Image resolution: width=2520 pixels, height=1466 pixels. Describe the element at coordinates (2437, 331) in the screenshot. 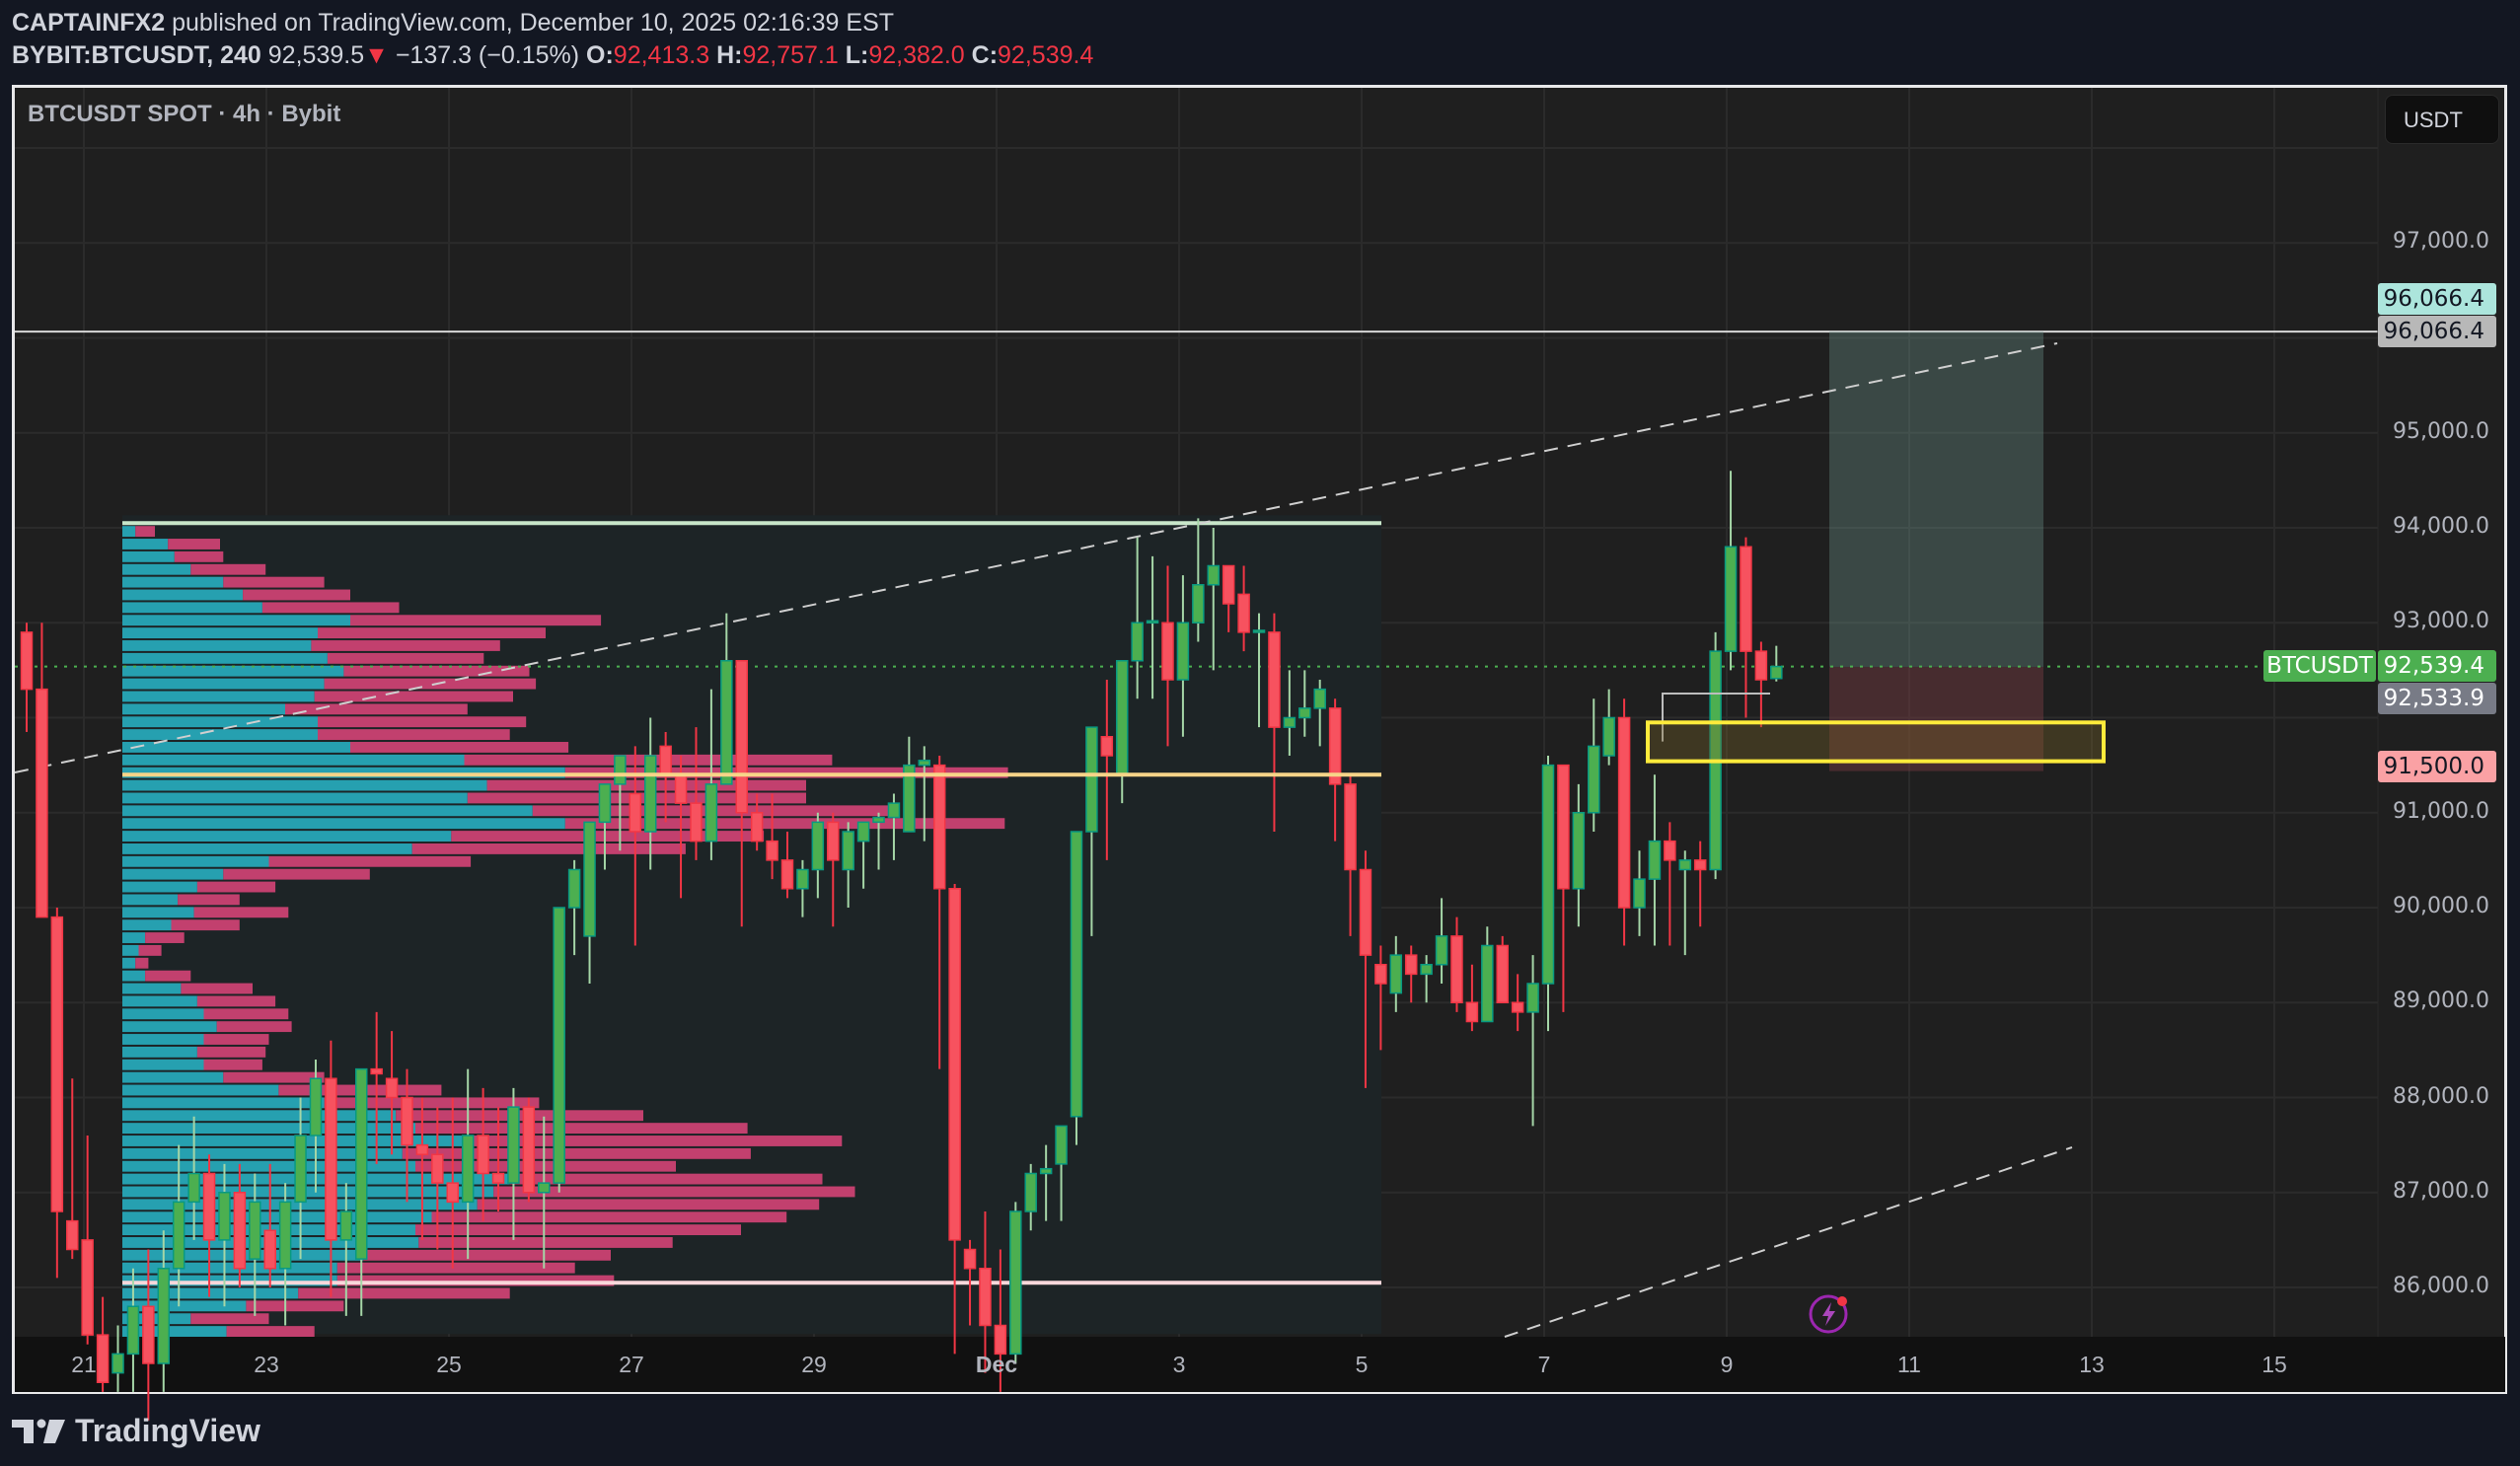

I see `target-price-tag-line: 96,066.4` at that location.